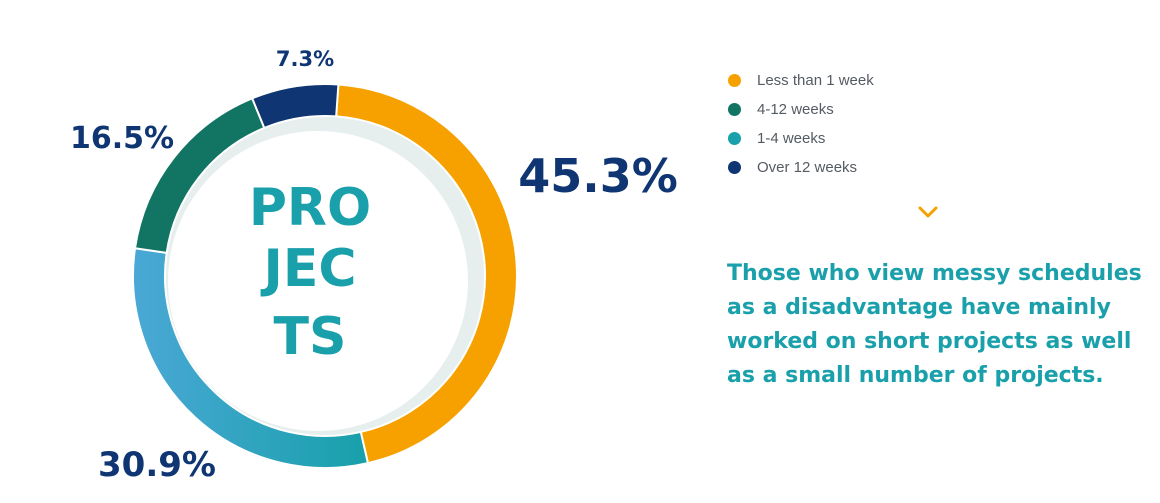  What do you see at coordinates (807, 167) in the screenshot?
I see `legend-label: Over 12 weeks` at bounding box center [807, 167].